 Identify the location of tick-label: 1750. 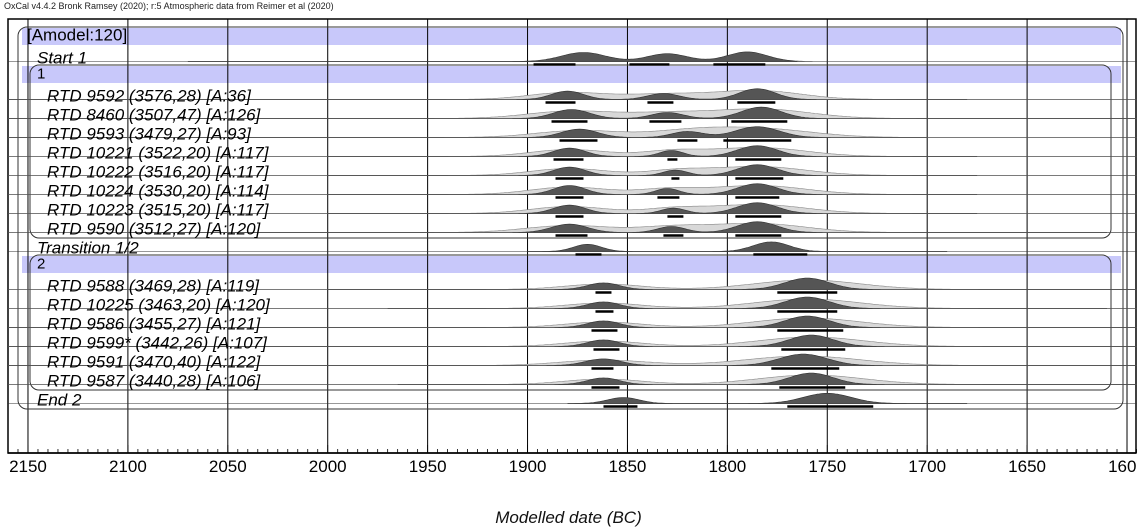
(827, 466).